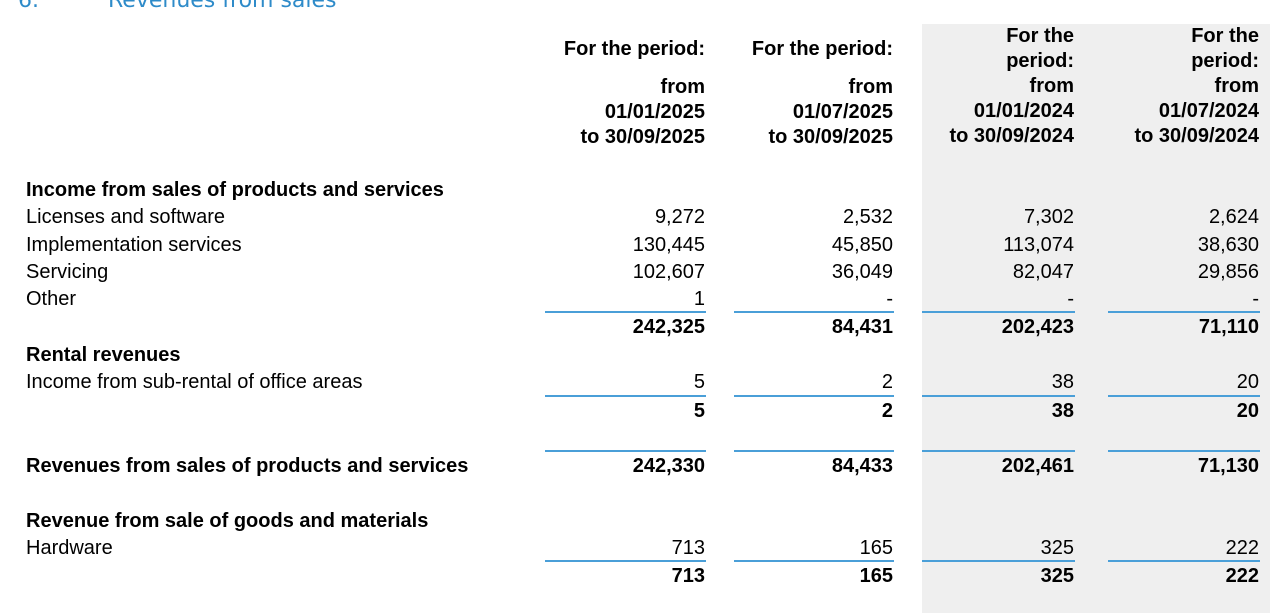 The image size is (1277, 613). Describe the element at coordinates (699, 382) in the screenshot. I see `value-subrental-c1: 5` at that location.